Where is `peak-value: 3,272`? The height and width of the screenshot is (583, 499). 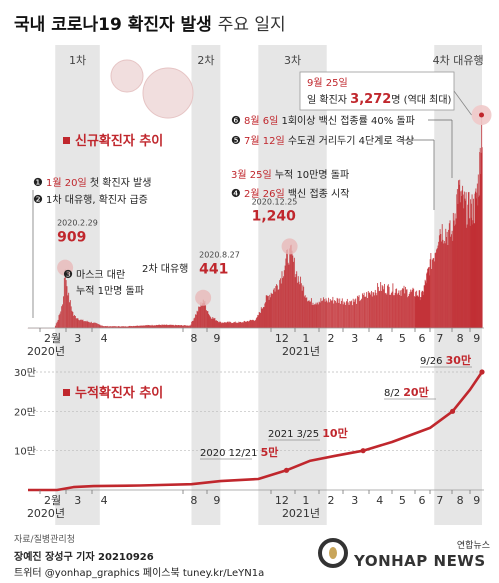
peak-value: 3,272 is located at coordinates (370, 99).